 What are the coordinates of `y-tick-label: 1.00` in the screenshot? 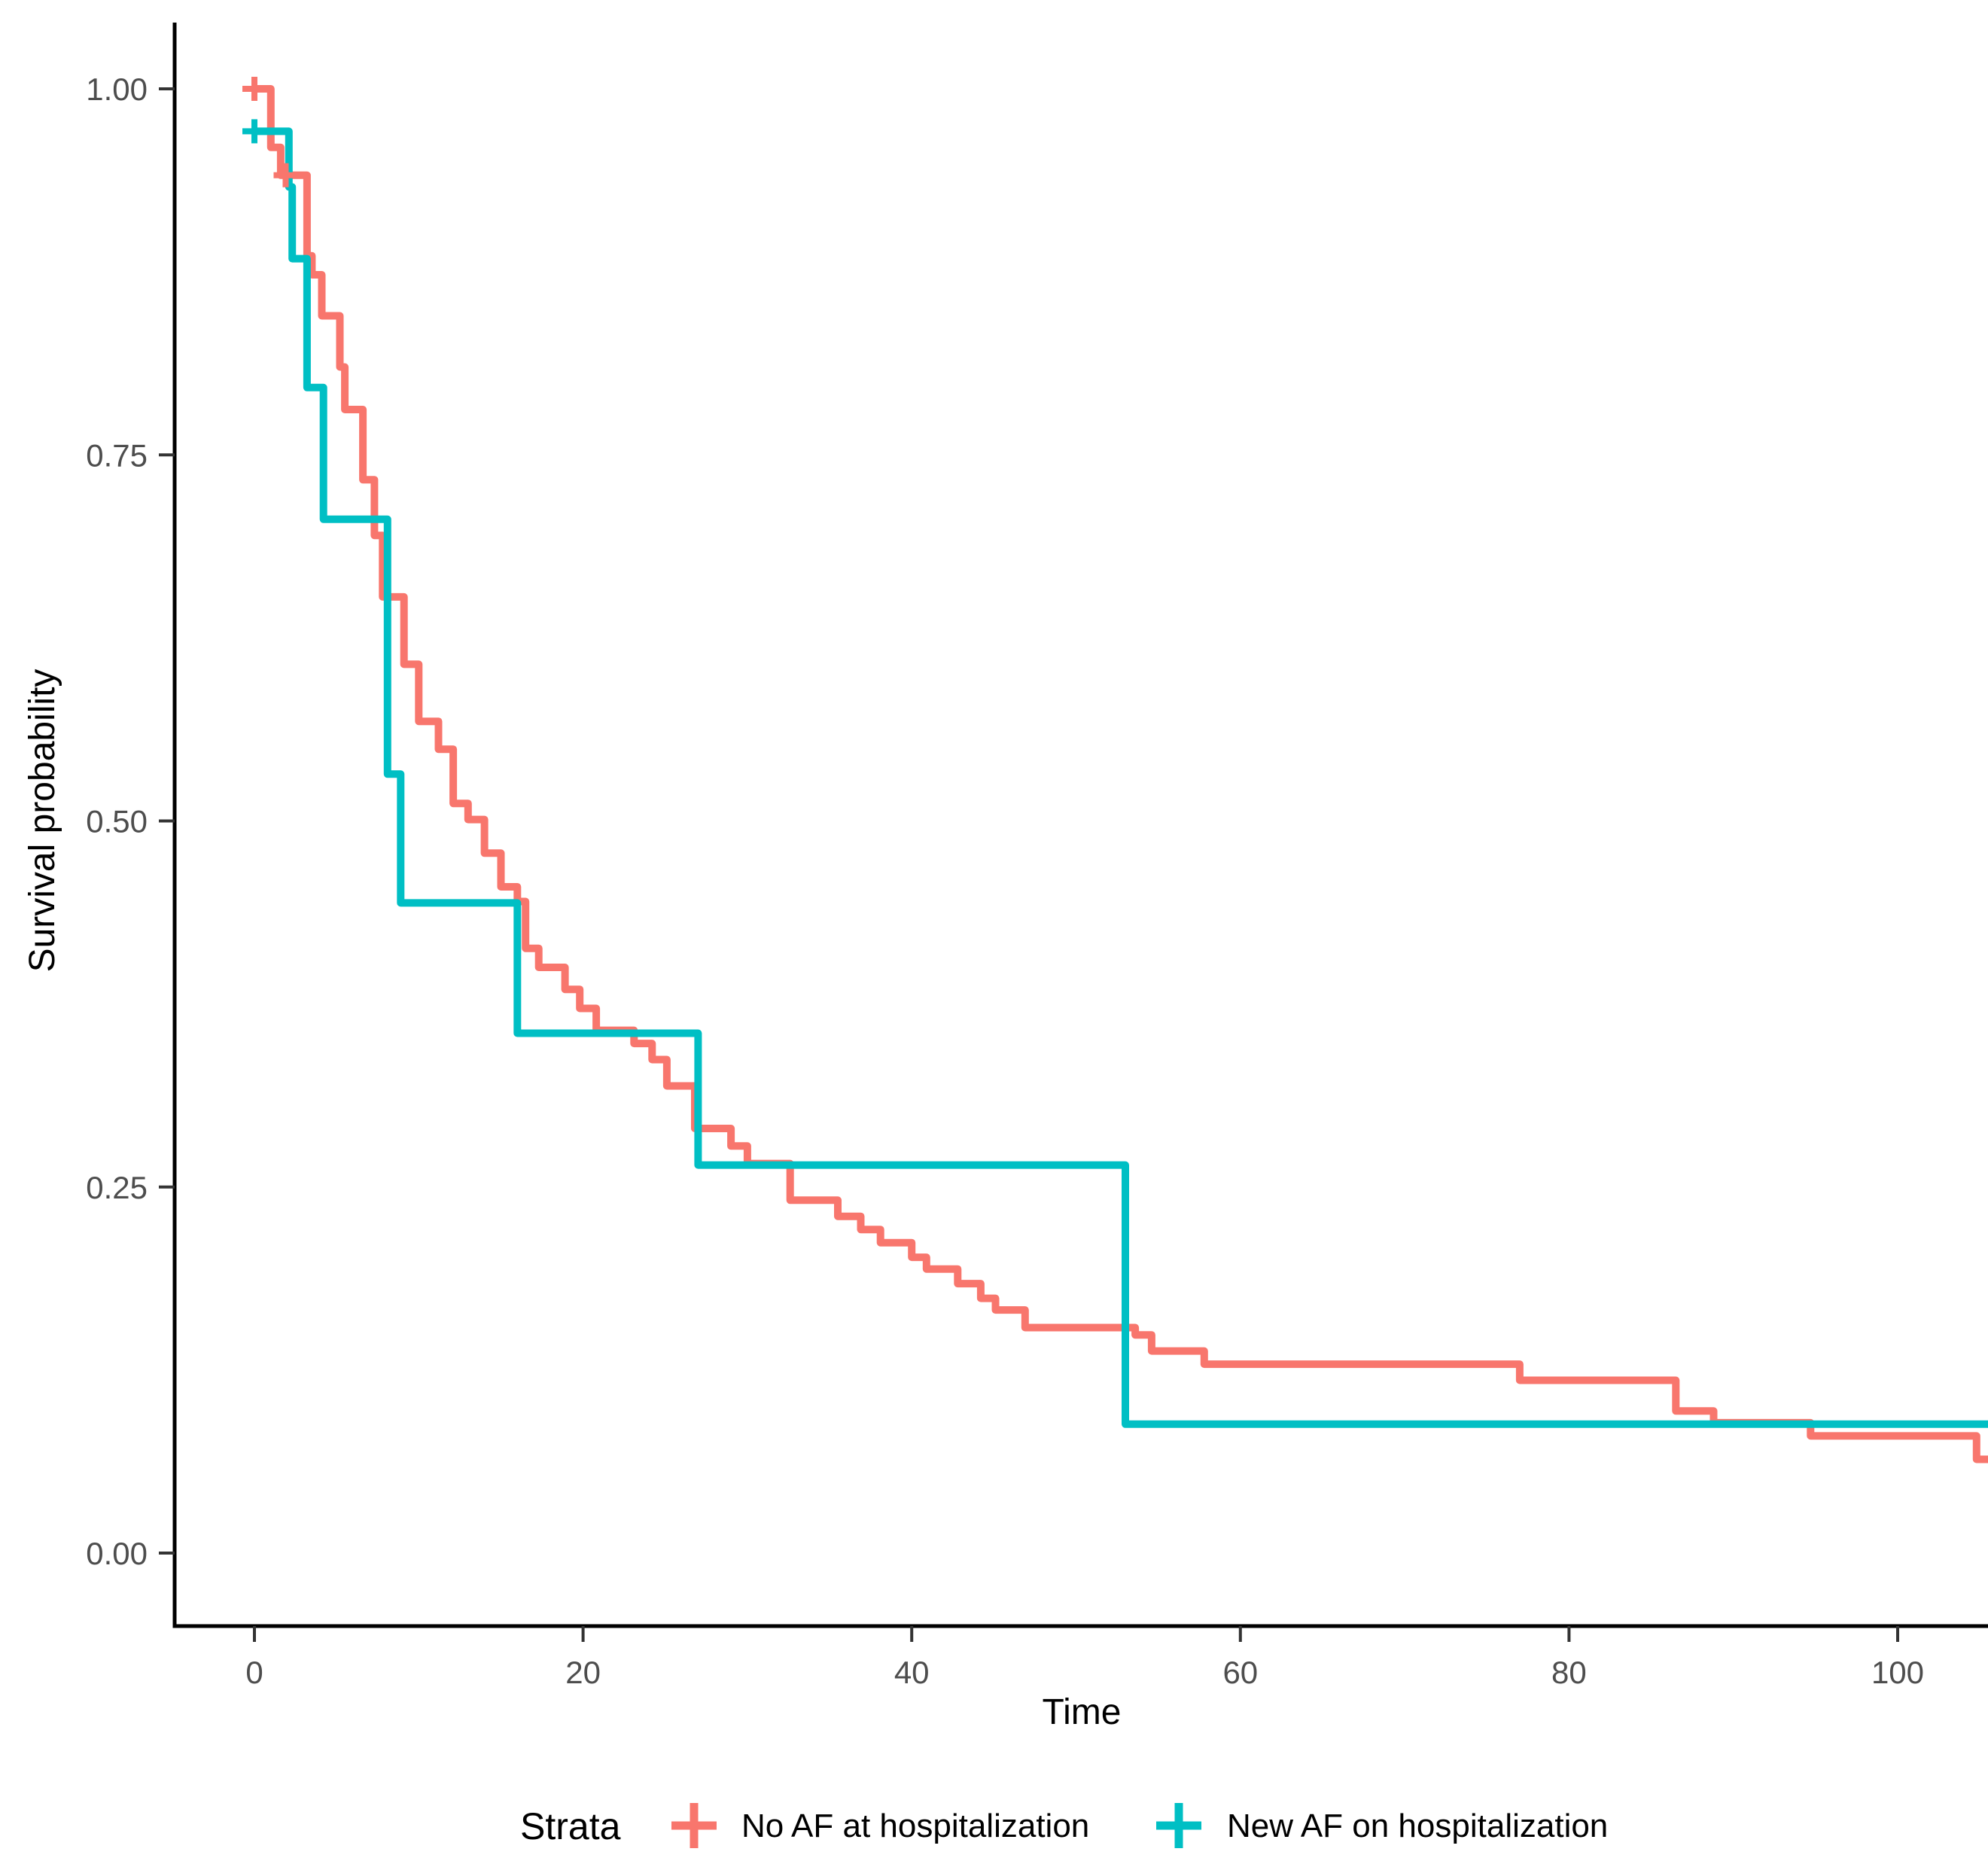 It's located at (117, 90).